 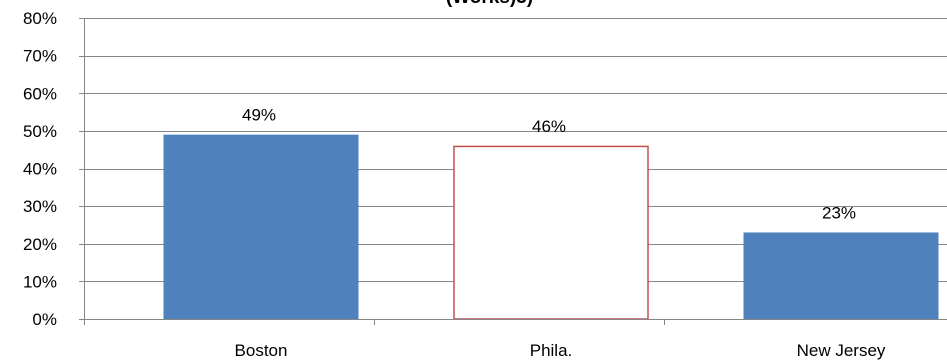 What do you see at coordinates (40, 281) in the screenshot?
I see `y-tick-label: 10%` at bounding box center [40, 281].